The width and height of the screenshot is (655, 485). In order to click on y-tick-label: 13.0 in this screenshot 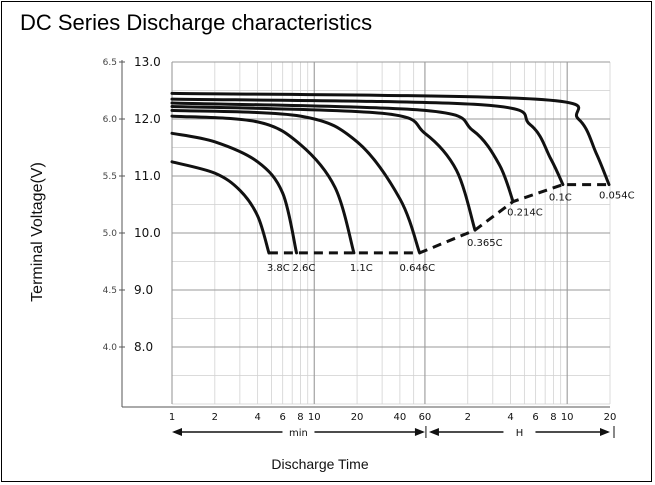, I will do `click(147, 62)`.